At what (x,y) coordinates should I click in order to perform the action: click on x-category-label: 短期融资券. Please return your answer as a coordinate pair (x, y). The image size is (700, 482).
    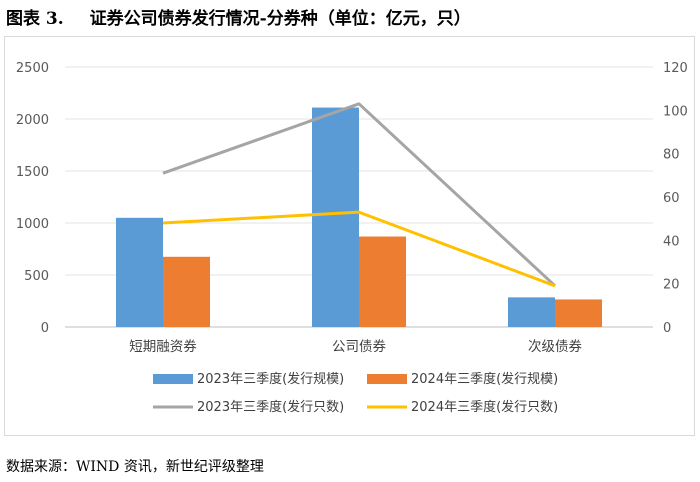
    Looking at the image, I should click on (163, 347).